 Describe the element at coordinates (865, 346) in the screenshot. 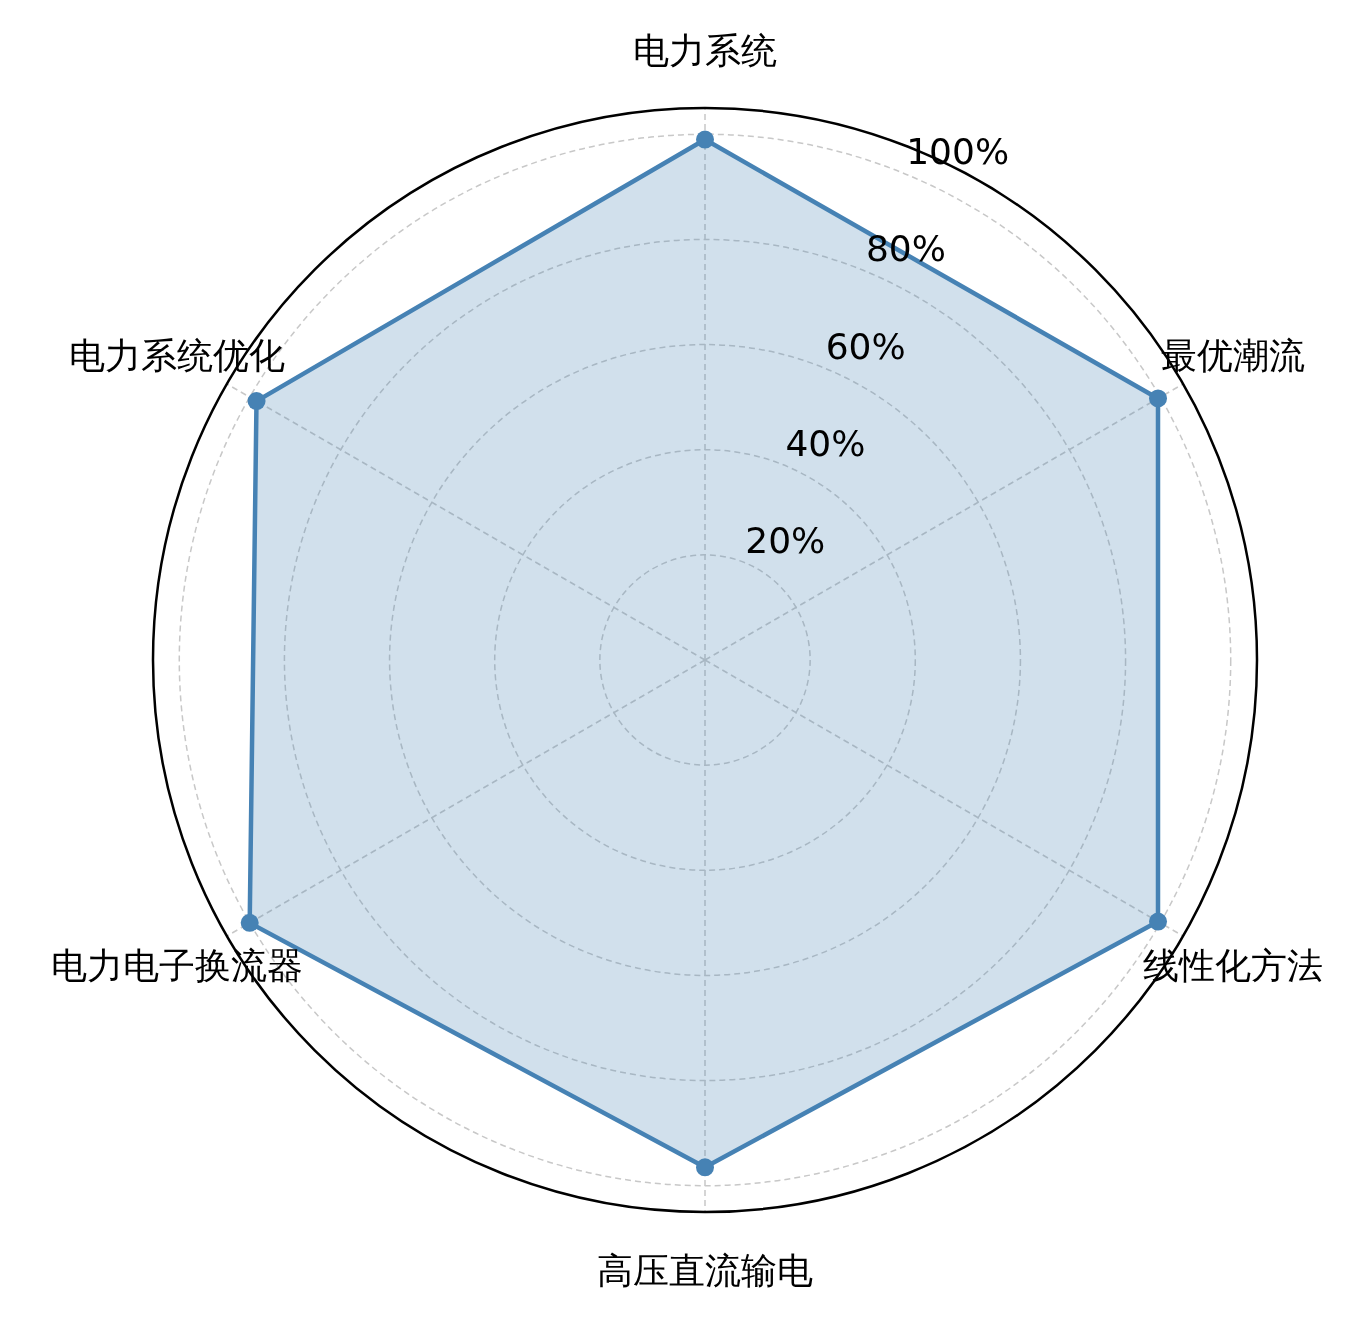

I see `y-tick-label: 60%` at that location.